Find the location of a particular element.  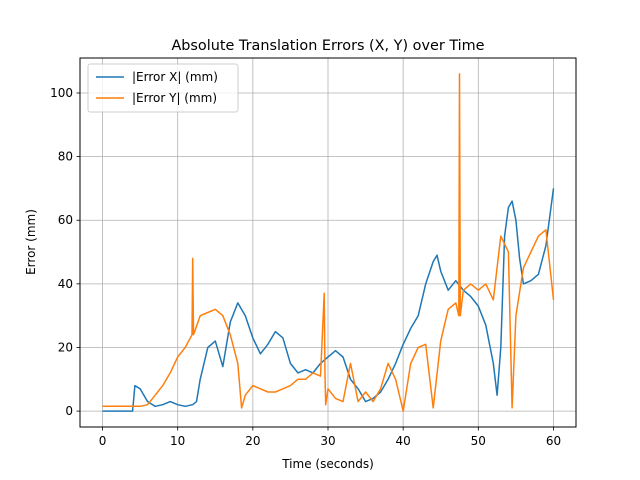

legend-label: |Error Y| (mm) is located at coordinates (174, 98).